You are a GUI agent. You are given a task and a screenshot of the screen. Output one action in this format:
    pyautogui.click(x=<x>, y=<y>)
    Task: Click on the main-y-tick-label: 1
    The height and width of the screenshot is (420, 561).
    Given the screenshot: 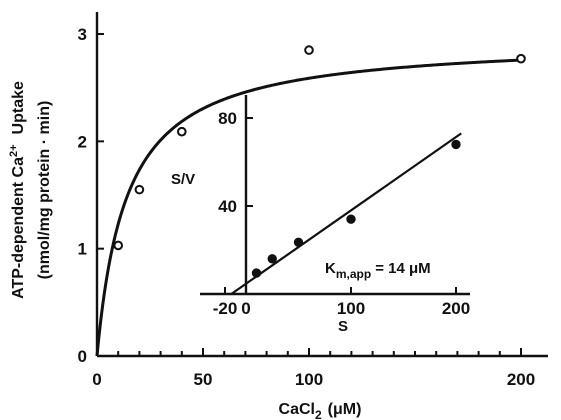 What is the action you would take?
    pyautogui.click(x=82, y=249)
    